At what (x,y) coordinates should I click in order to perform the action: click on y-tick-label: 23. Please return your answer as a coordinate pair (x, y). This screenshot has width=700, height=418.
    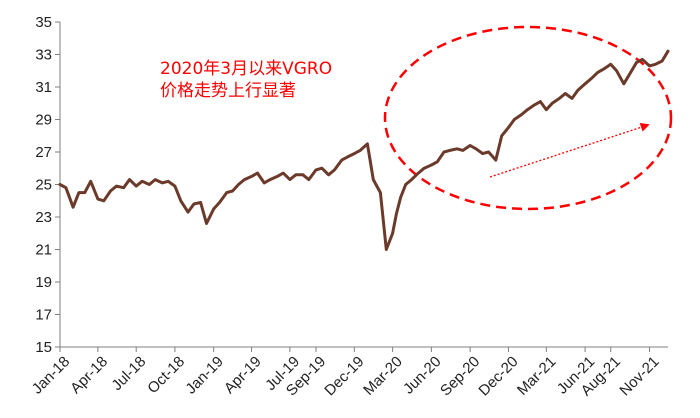
    Looking at the image, I should click on (43, 217).